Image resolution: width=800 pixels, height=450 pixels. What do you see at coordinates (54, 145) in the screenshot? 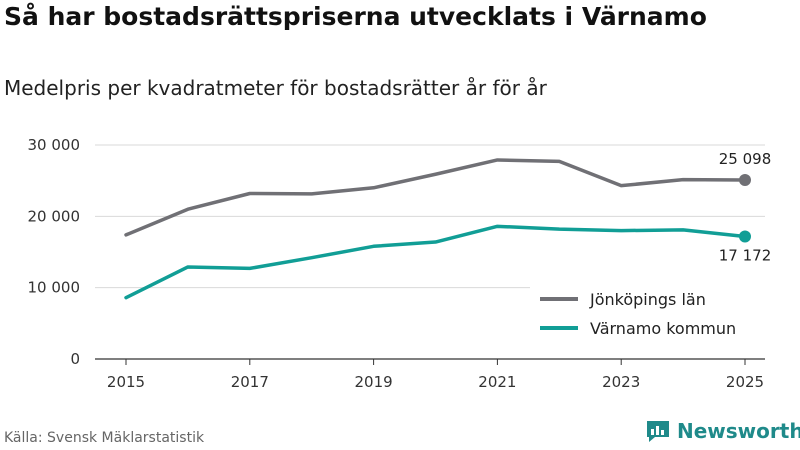
I see `y-tick-label: 30 000` at bounding box center [54, 145].